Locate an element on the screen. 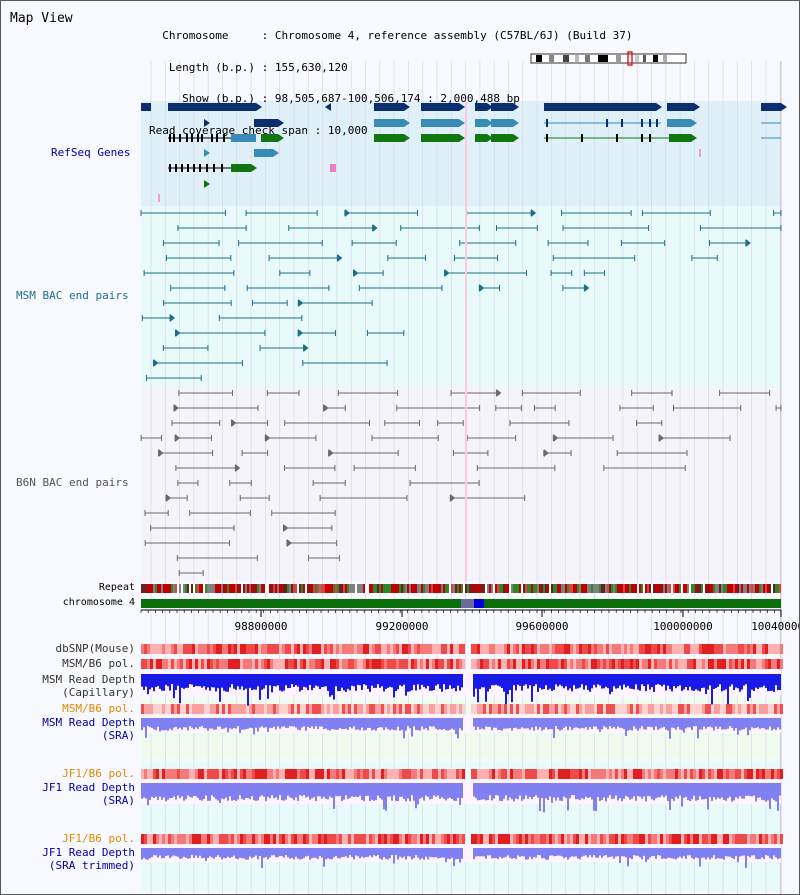 The image size is (800, 895). ruler-tick-label: 99600000 is located at coordinates (542, 626).